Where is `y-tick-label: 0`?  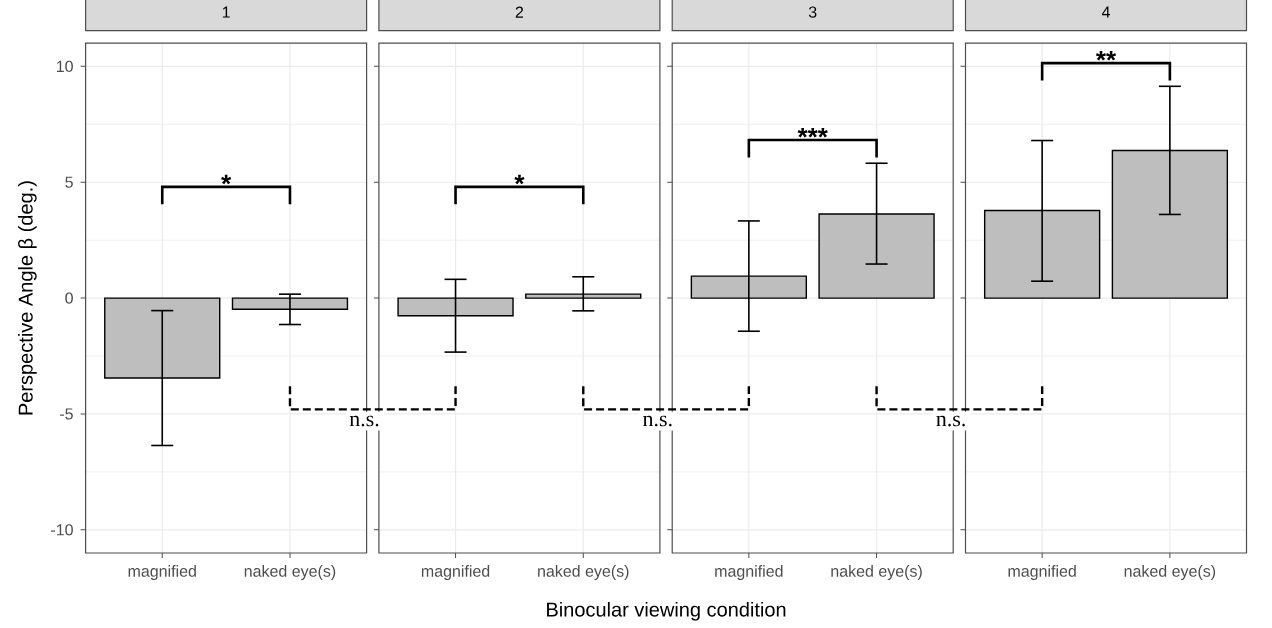 y-tick-label: 0 is located at coordinates (69, 298).